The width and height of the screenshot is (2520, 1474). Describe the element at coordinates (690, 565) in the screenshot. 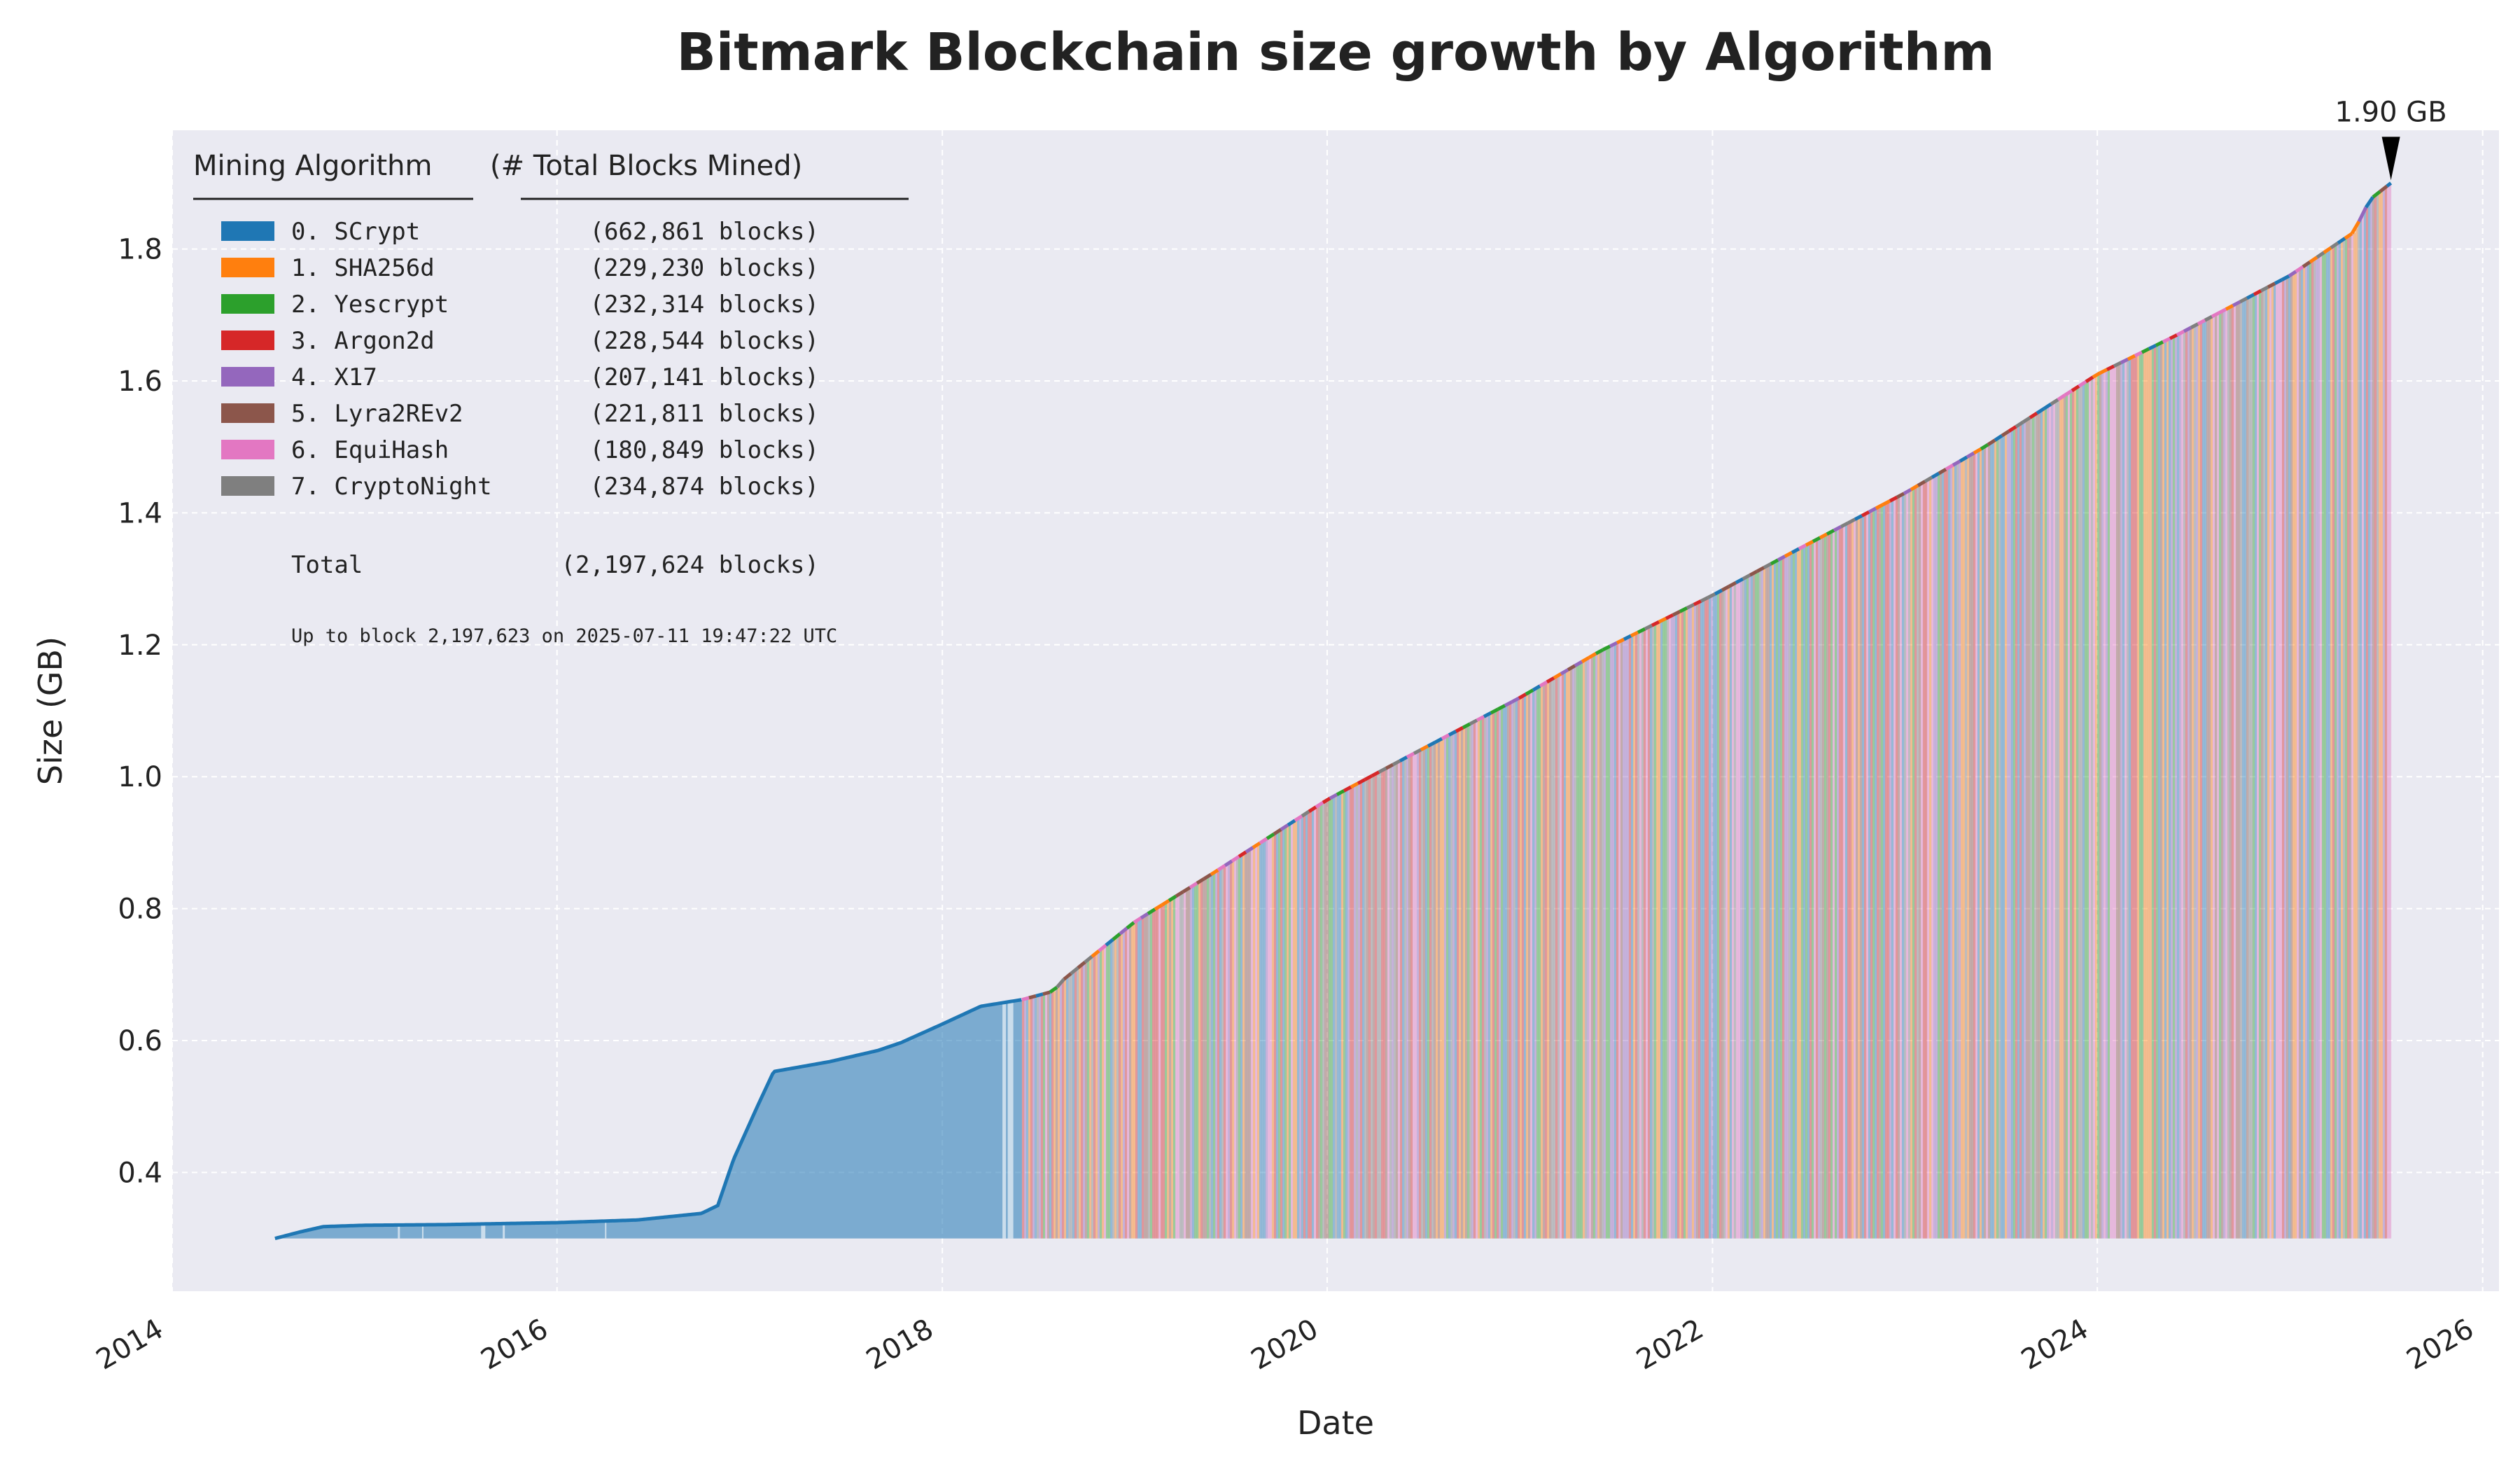

I see `legend-total-blocks: (2,197,624 blocks)` at that location.